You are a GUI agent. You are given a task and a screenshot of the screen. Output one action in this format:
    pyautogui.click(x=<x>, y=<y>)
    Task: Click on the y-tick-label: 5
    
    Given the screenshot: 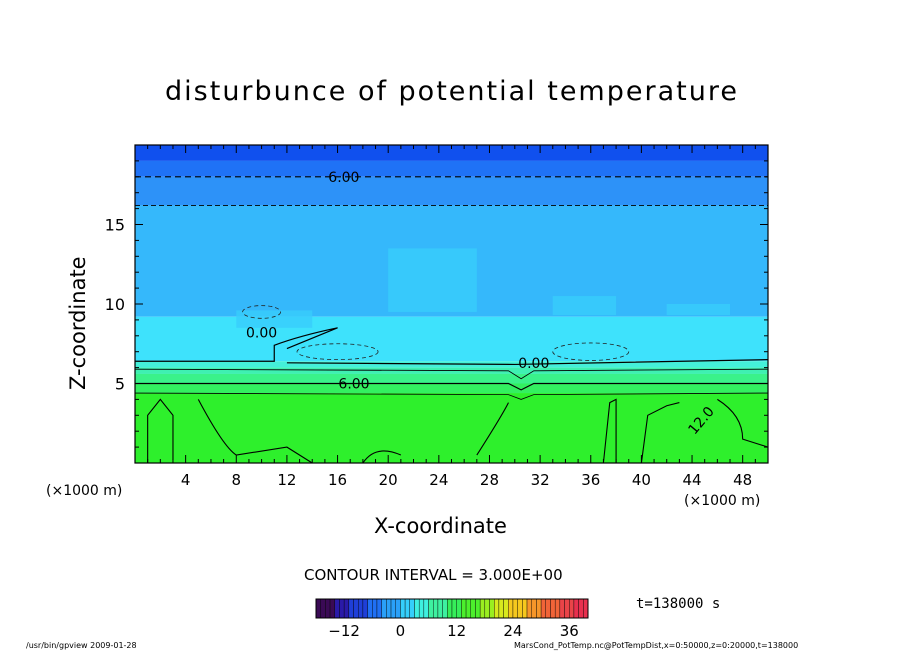 What is the action you would take?
    pyautogui.click(x=120, y=384)
    